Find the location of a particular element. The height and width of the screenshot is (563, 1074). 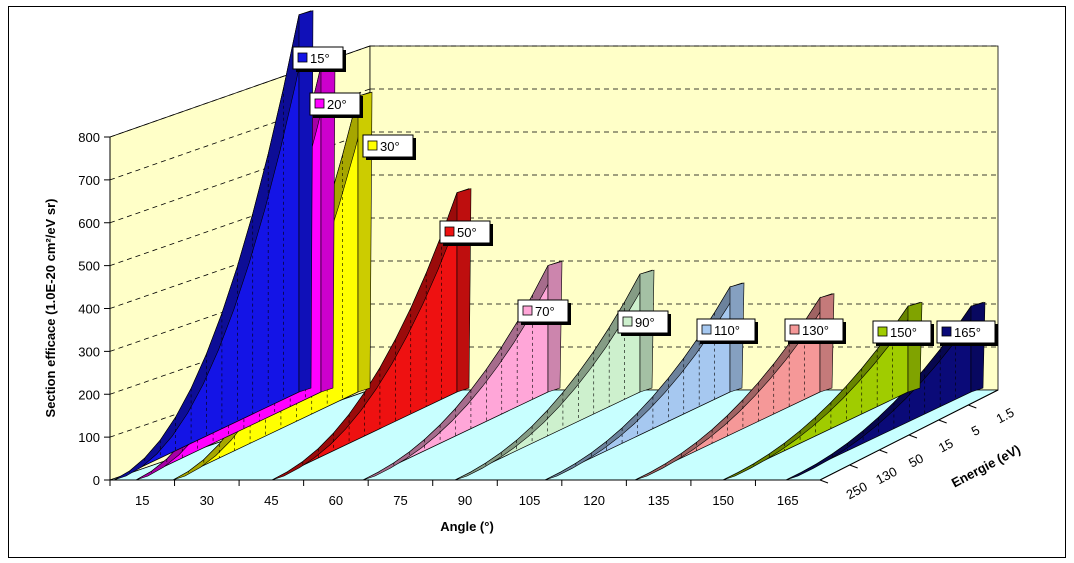

label-text-2: 30° is located at coordinates (390, 146).